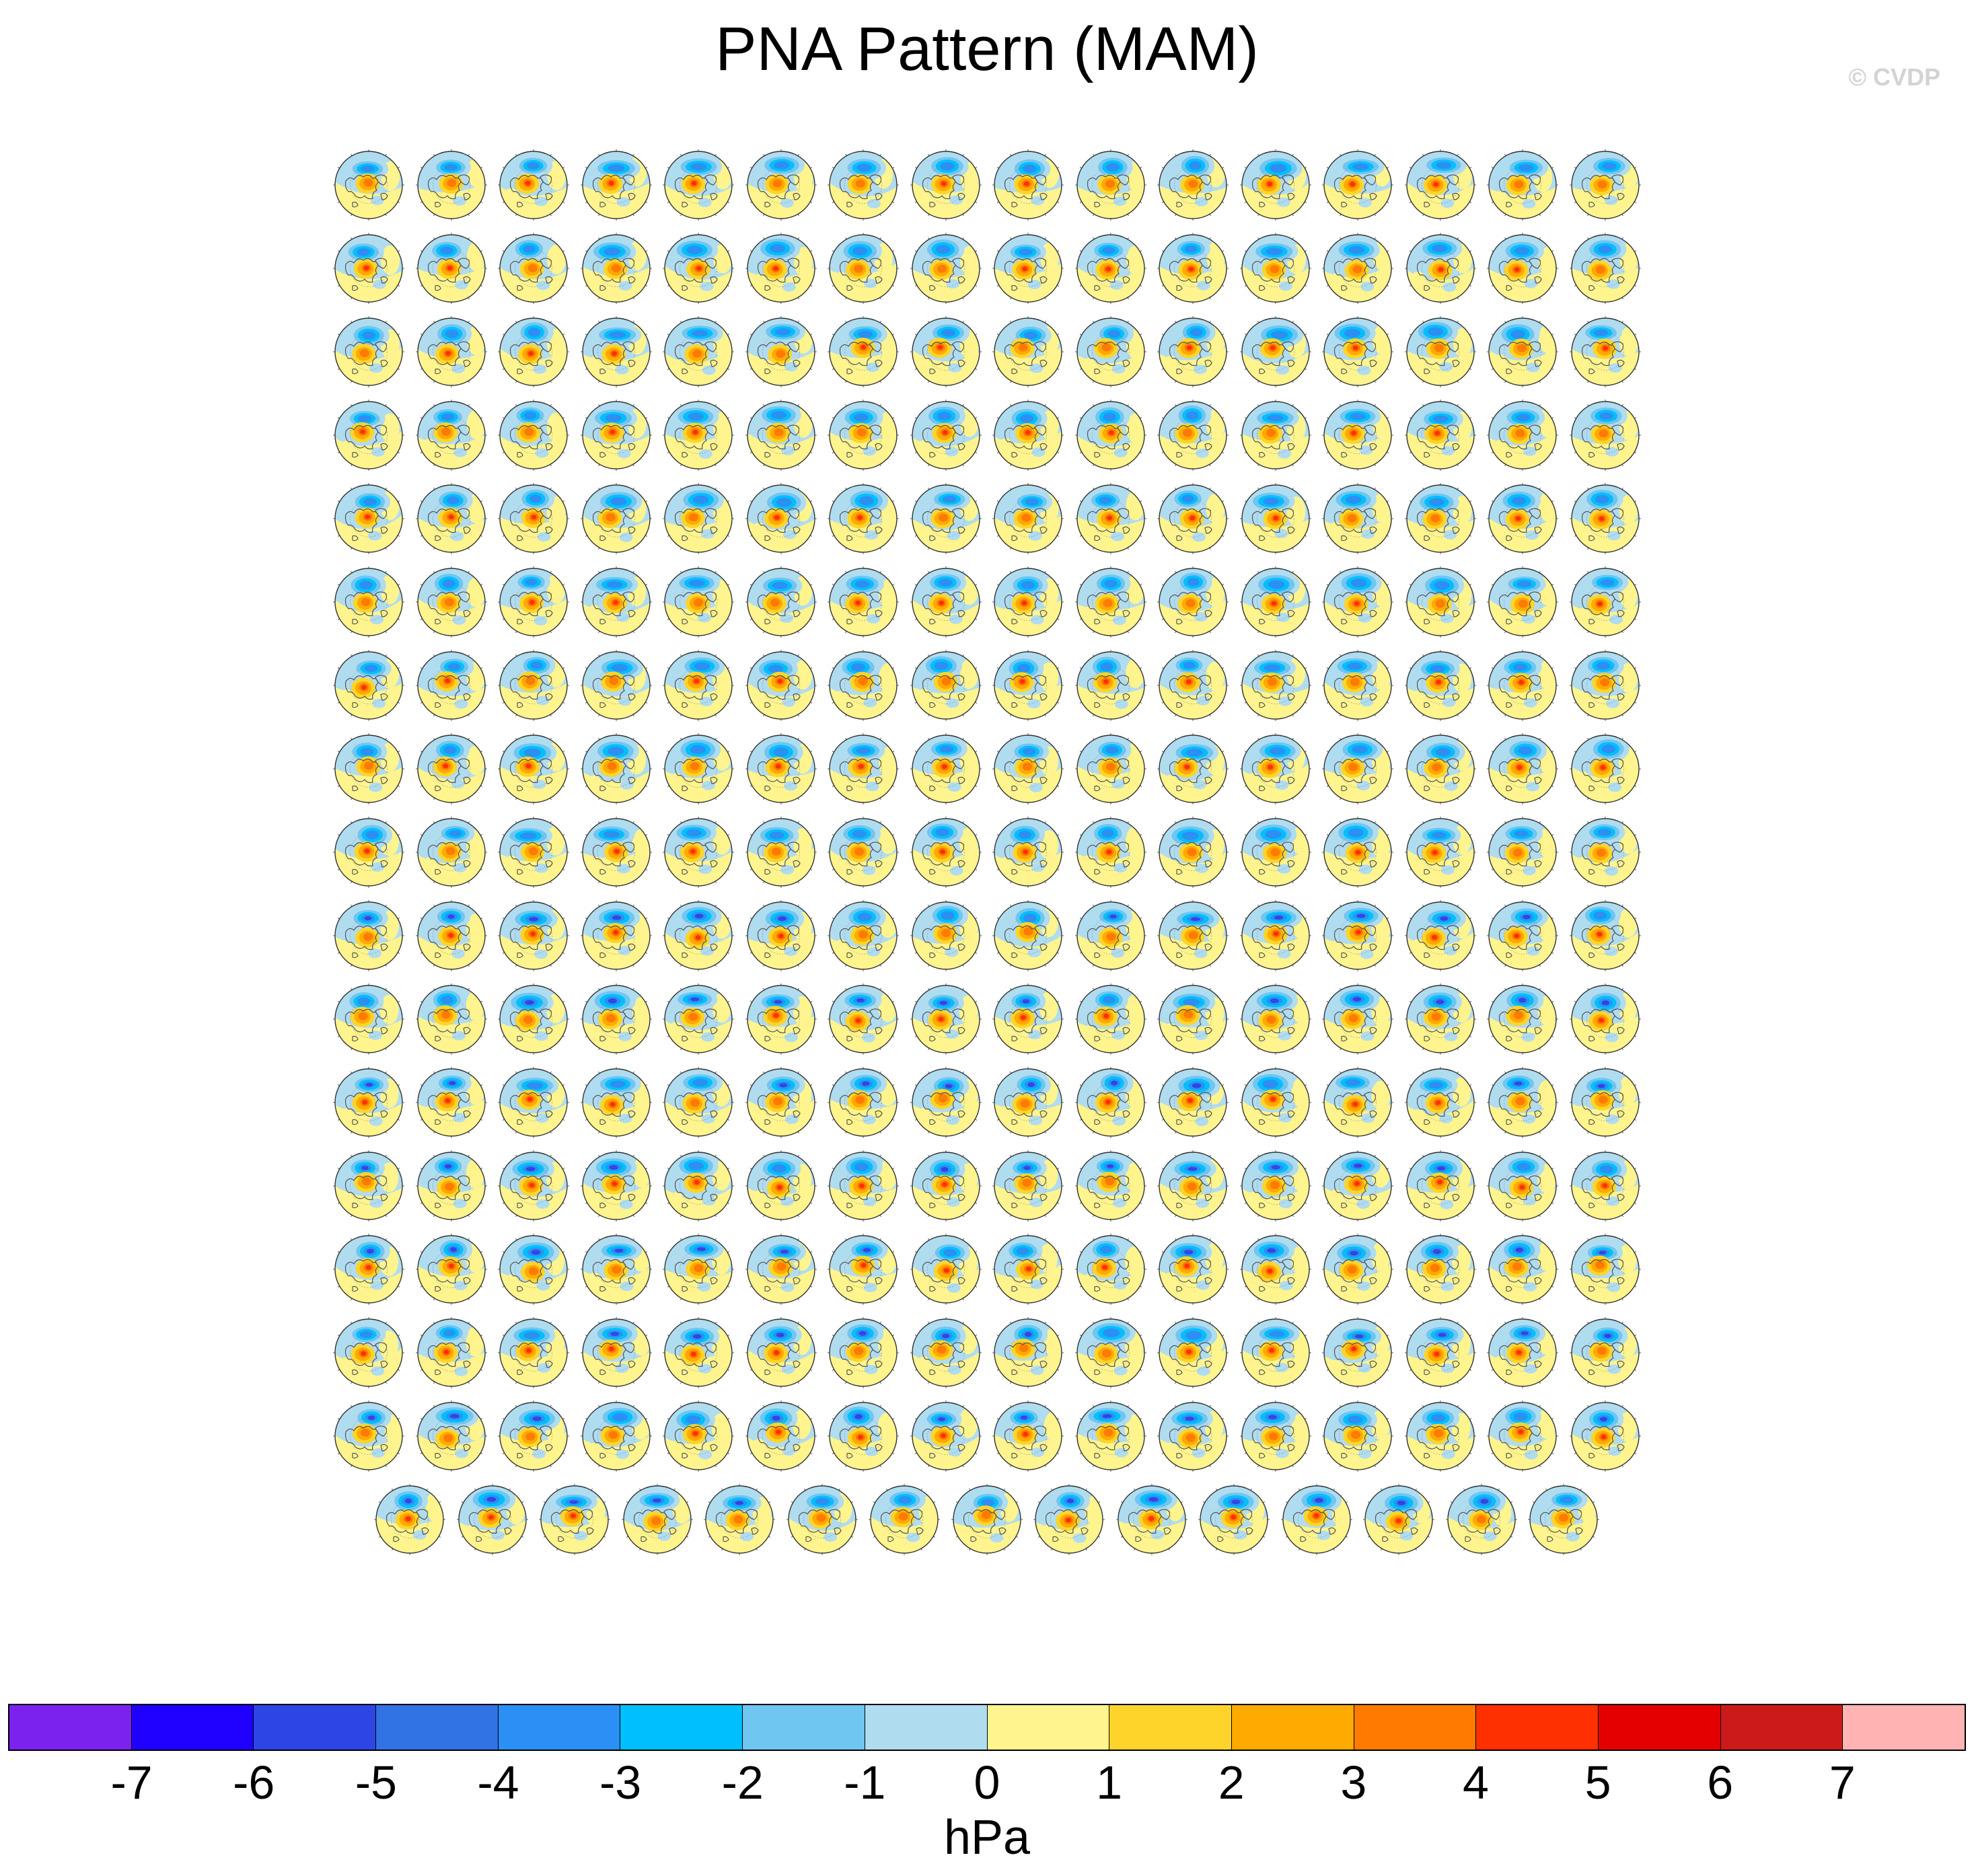 This screenshot has width=1974, height=1876. Describe the element at coordinates (254, 1783) in the screenshot. I see `colorbar-tick-label: -6` at that location.